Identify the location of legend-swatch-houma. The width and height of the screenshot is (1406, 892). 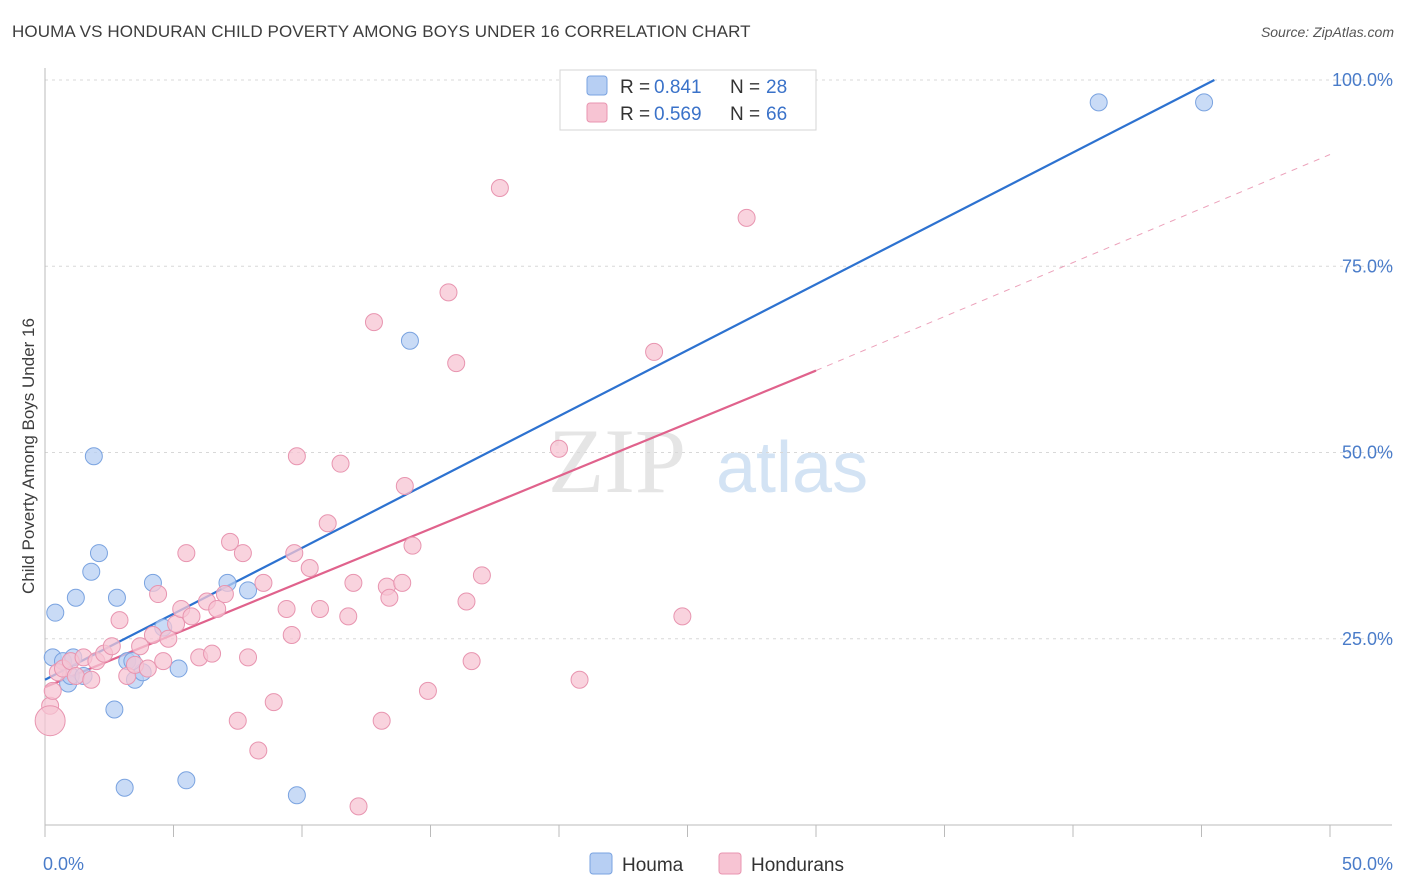
(597, 85).